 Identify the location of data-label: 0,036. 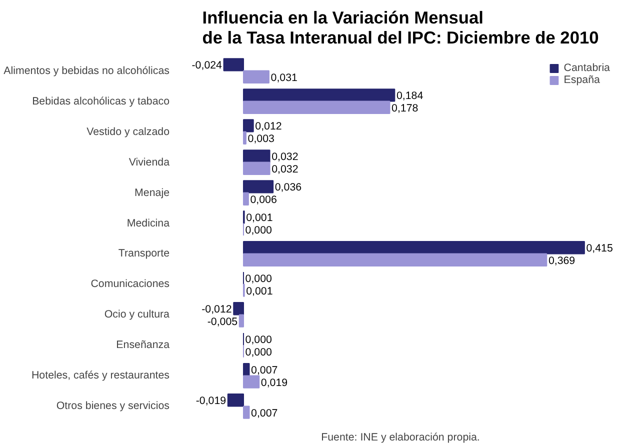
(288, 188).